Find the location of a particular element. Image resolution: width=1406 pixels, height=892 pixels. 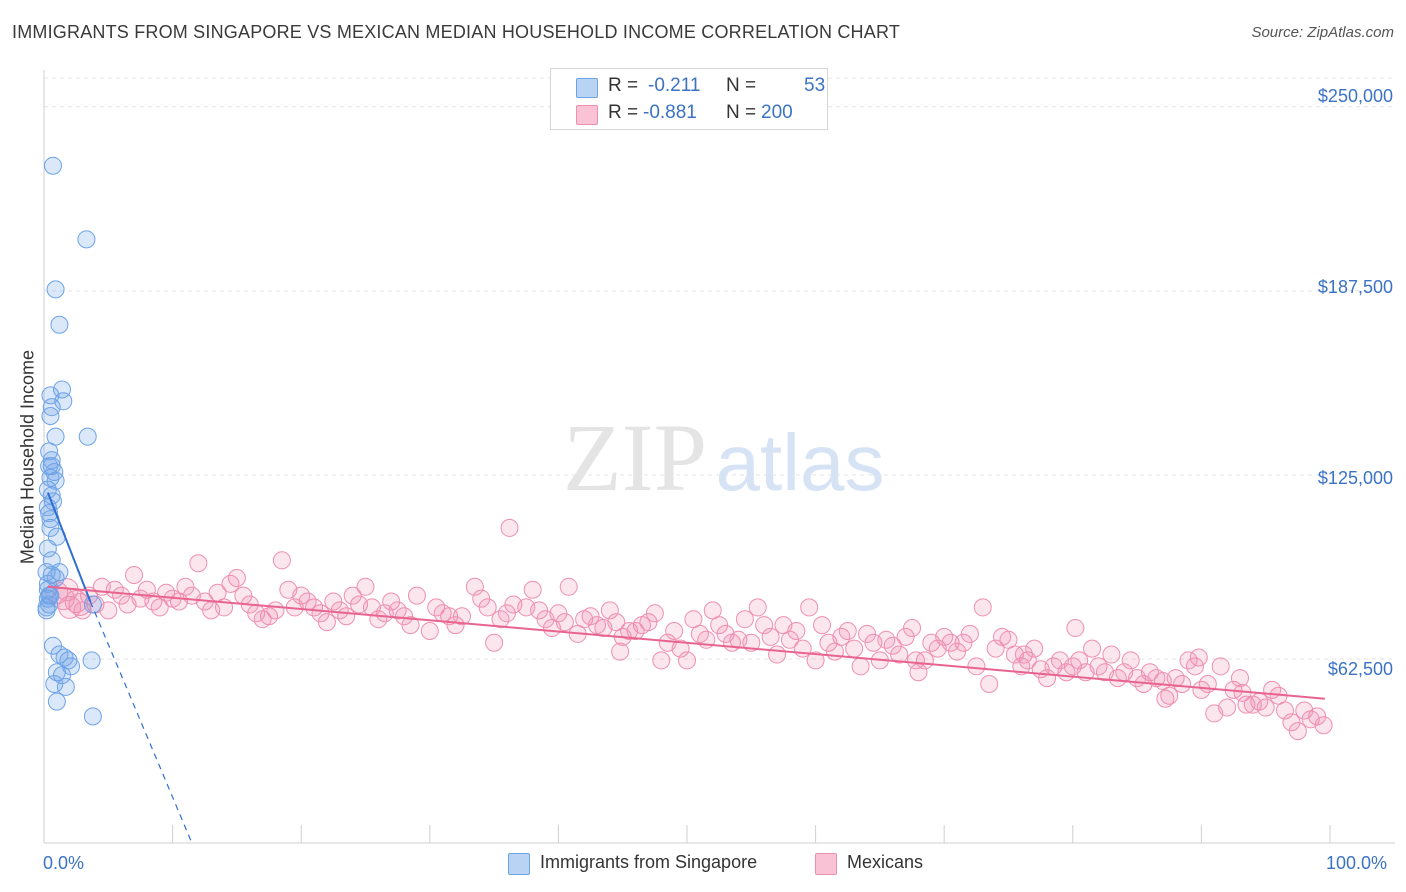

y-tick-62500: $62,500 is located at coordinates (1360, 669).